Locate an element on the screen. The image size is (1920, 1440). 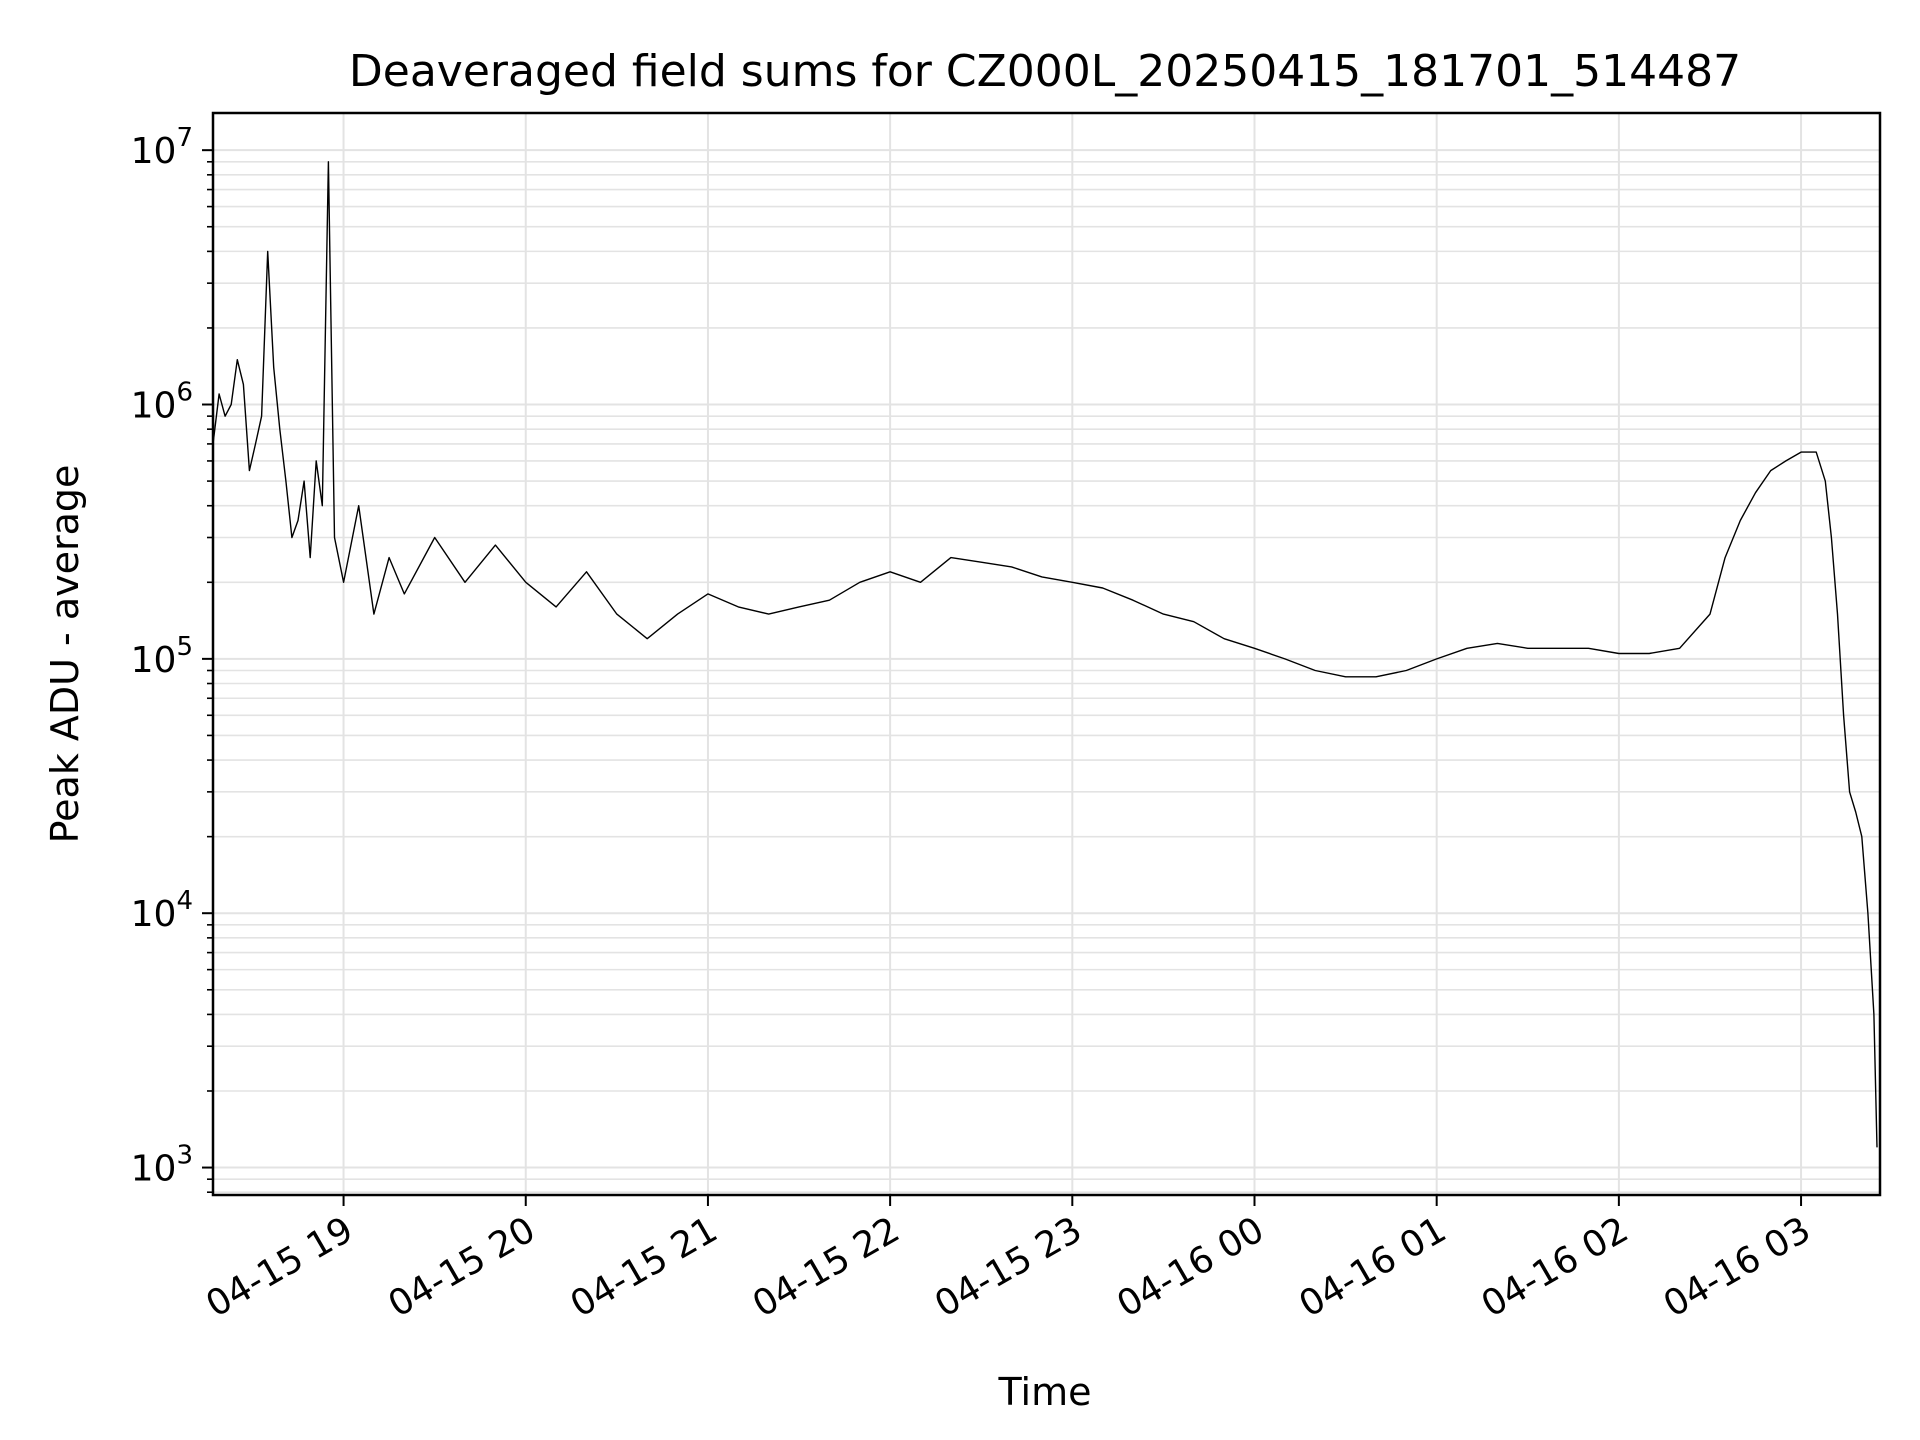
y-tick-label: 10³ is located at coordinates (162, 1165).